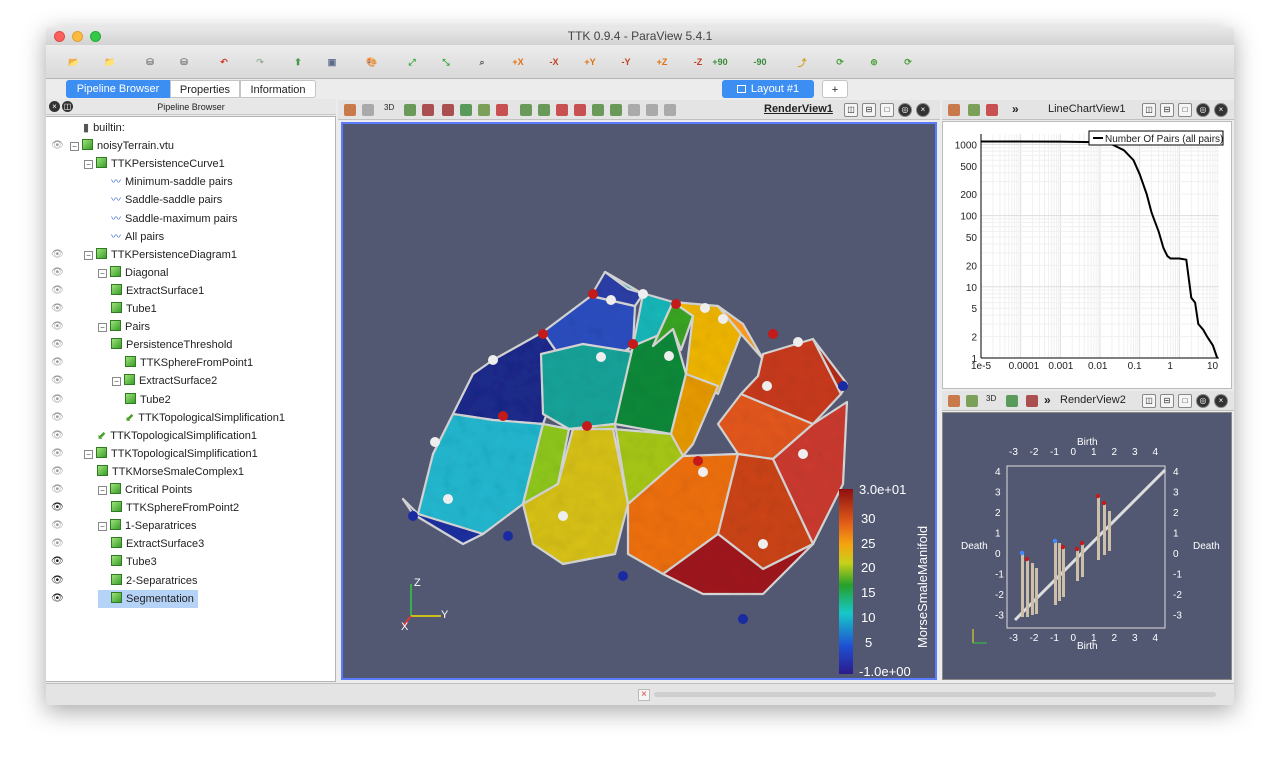  I want to click on stop-icon: ×, so click(644, 695).